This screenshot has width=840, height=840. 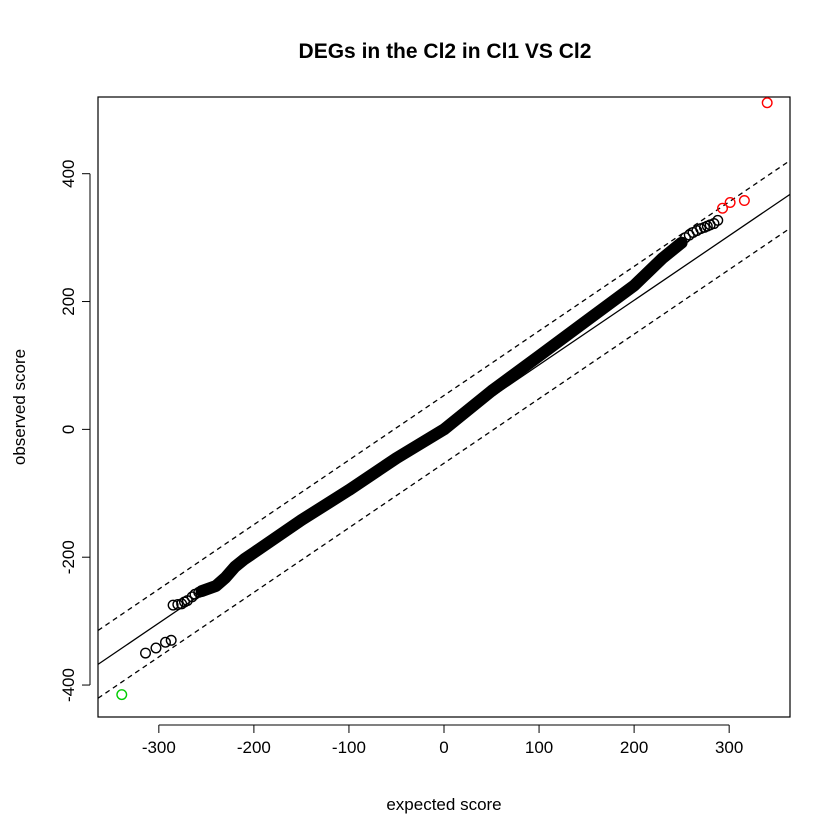 What do you see at coordinates (68, 429) in the screenshot?
I see `y-tick-label: 0` at bounding box center [68, 429].